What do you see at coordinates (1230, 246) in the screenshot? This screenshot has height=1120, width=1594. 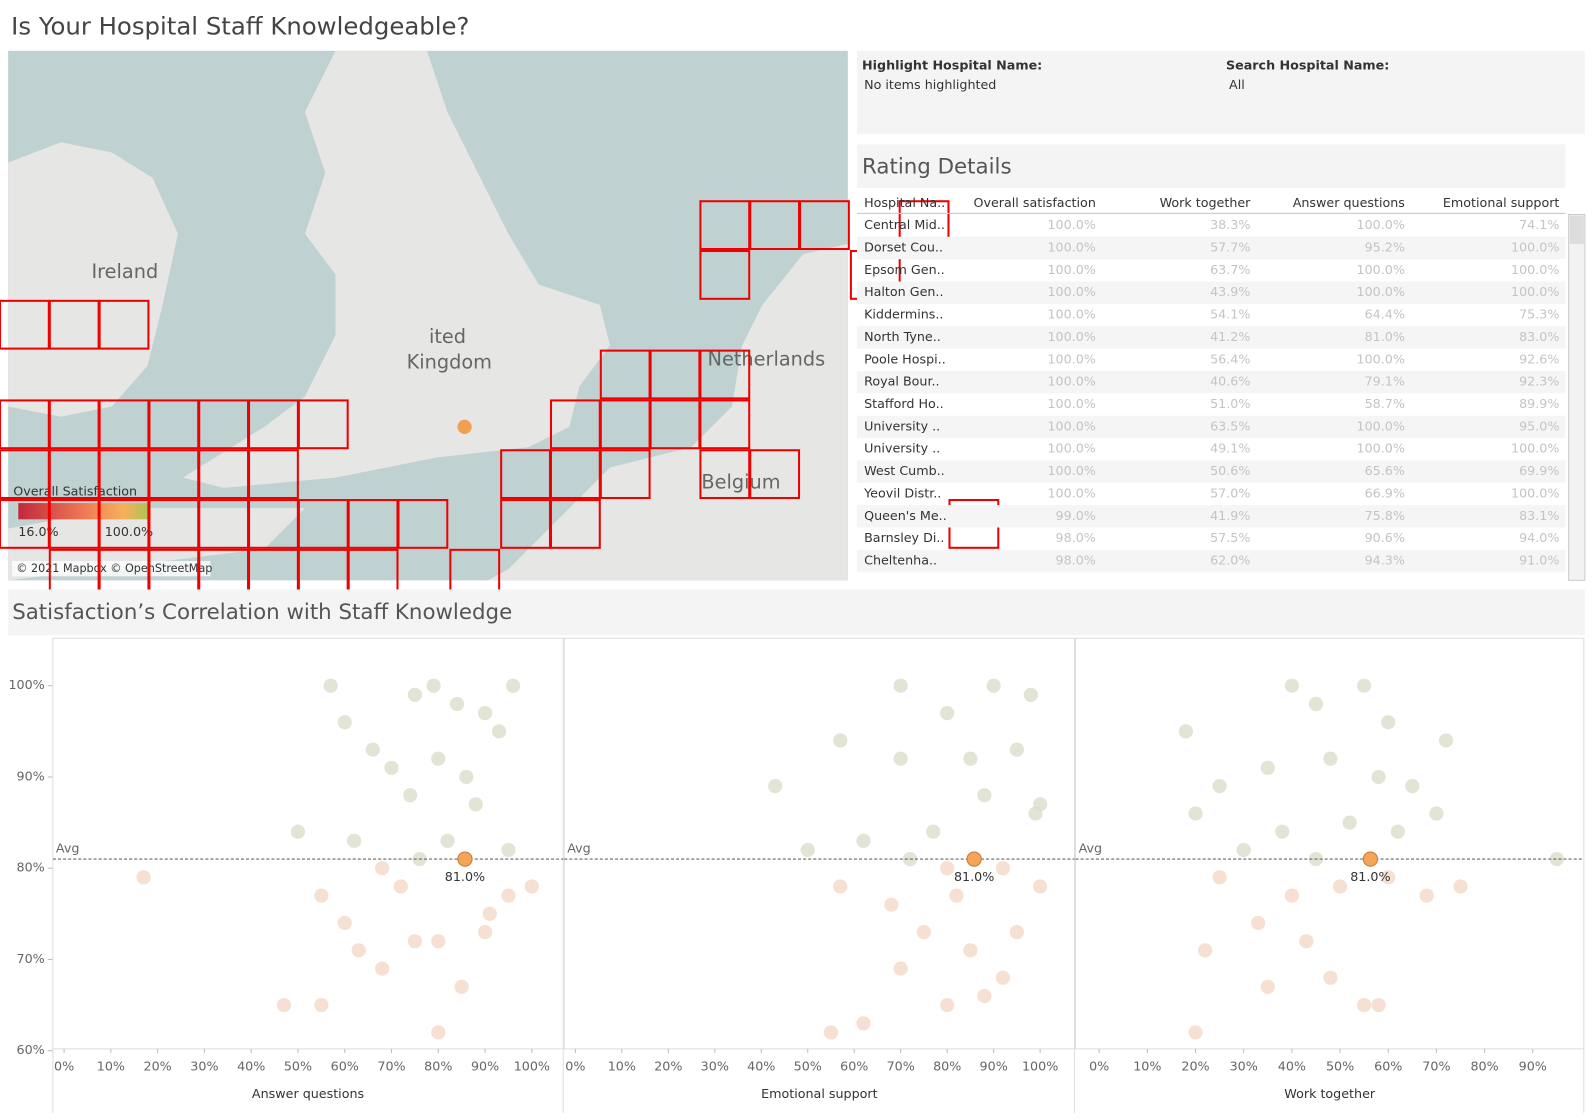 I see `table-cell: 57.7%` at bounding box center [1230, 246].